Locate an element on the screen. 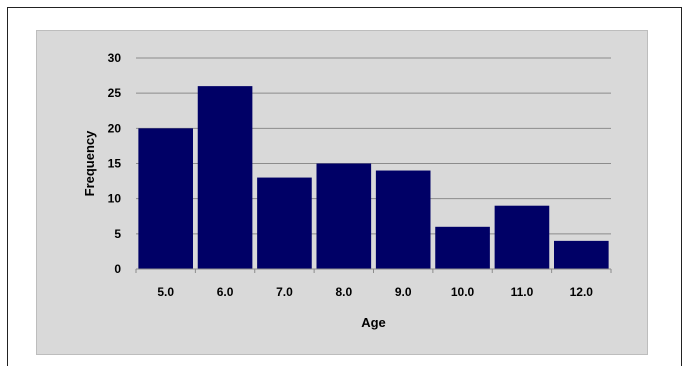 The height and width of the screenshot is (367, 683). y-tick-label: 20 is located at coordinates (115, 128).